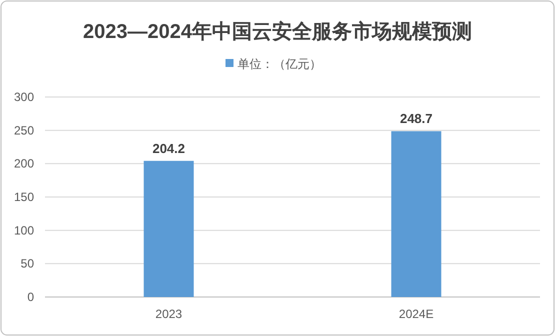 Image resolution: width=555 pixels, height=336 pixels. Describe the element at coordinates (416, 118) in the screenshot. I see `data-label: 248.7` at that location.